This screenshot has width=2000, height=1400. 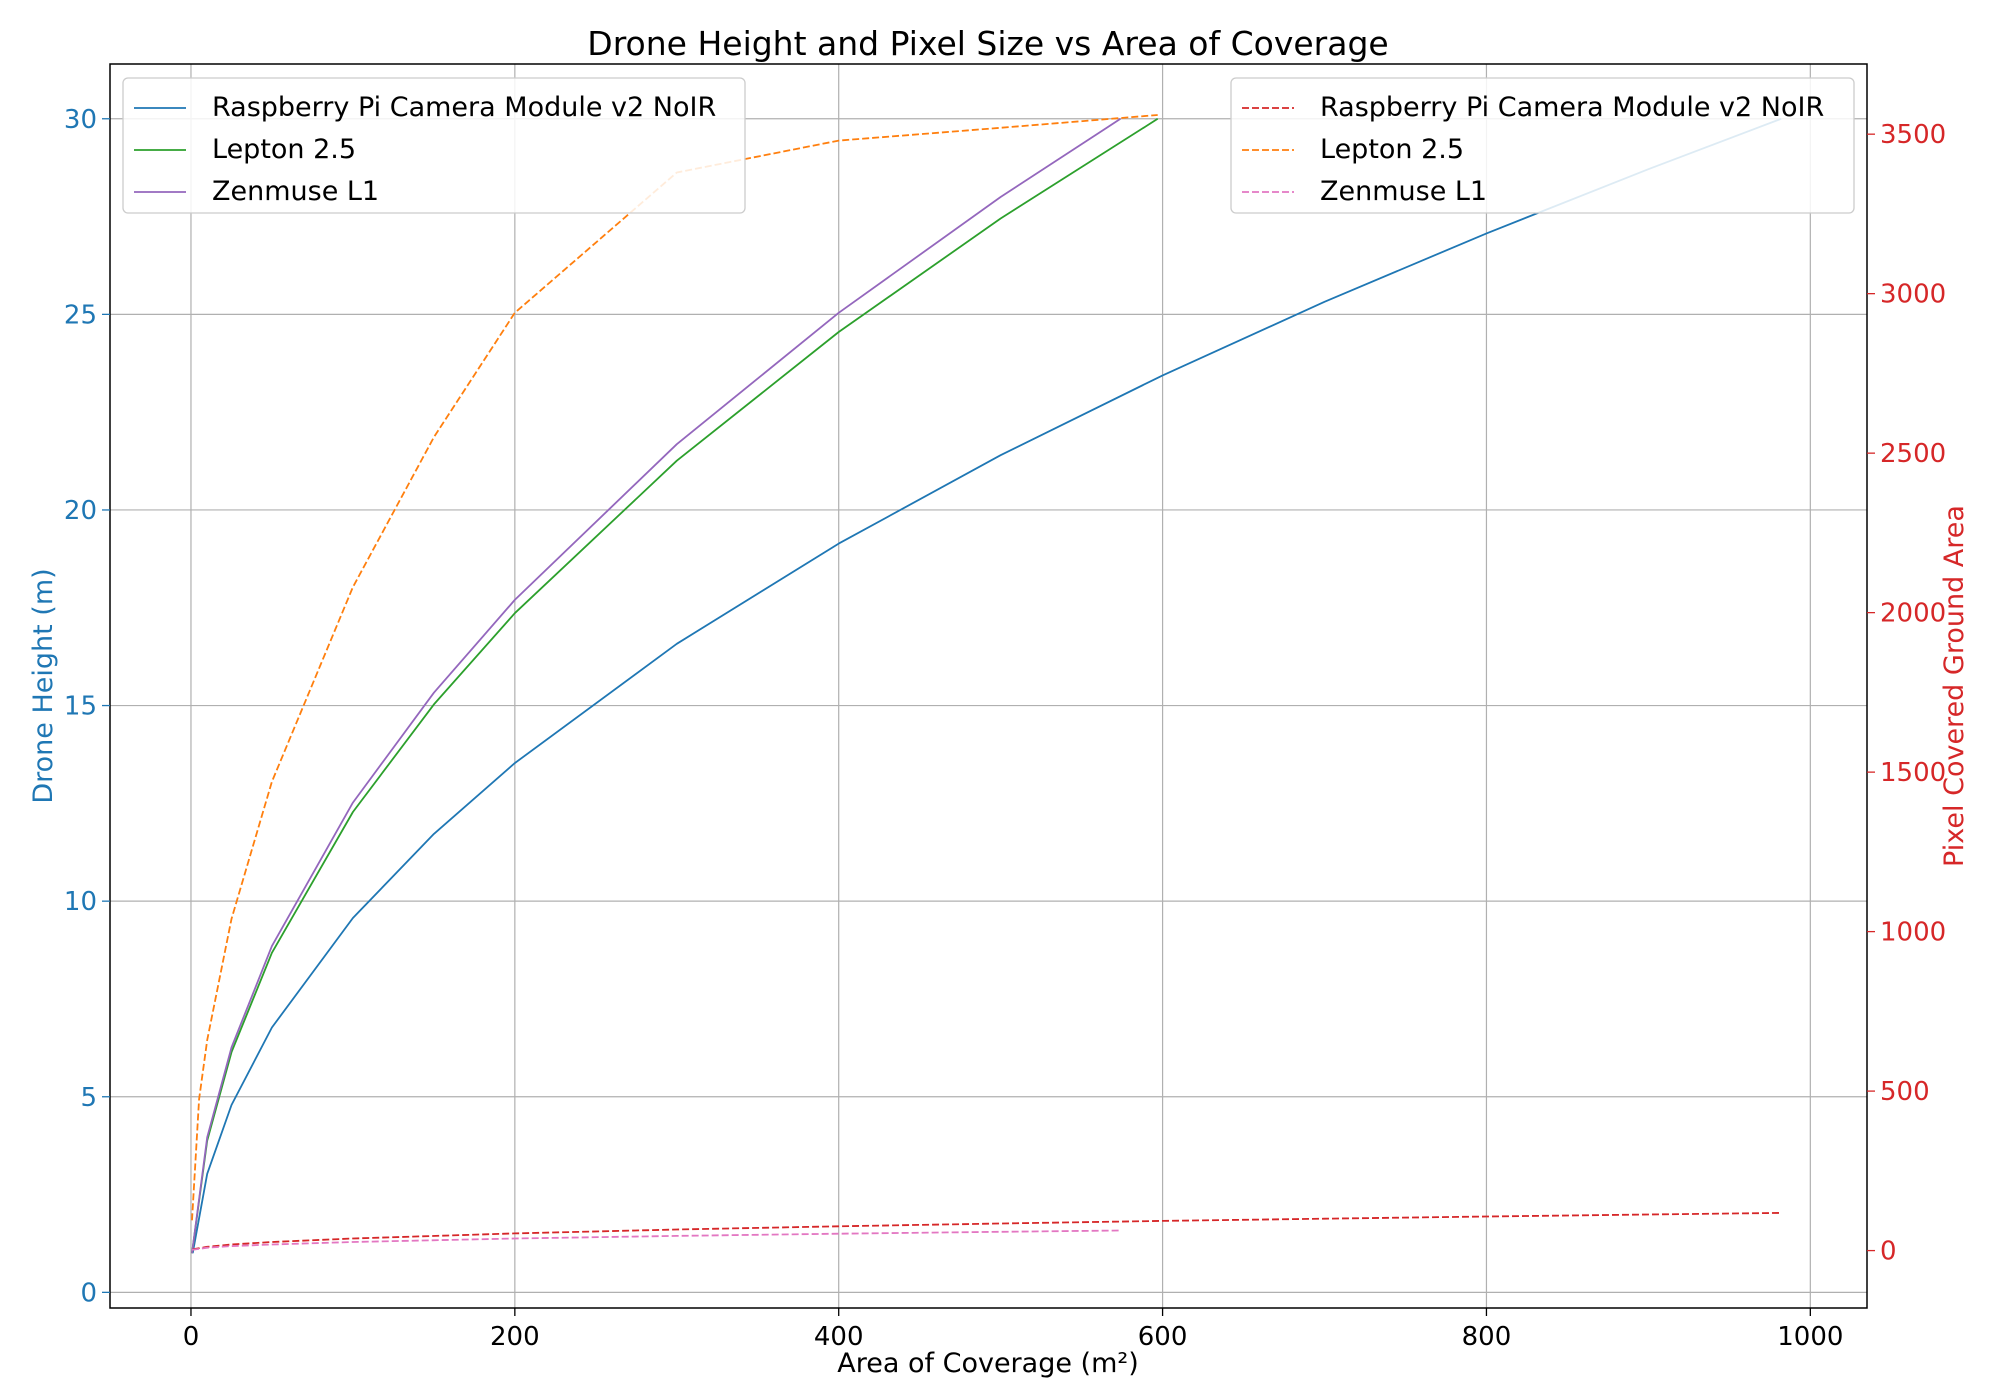 What do you see at coordinates (1913, 933) in the screenshot?
I see `right-y-tick-label: 1000` at bounding box center [1913, 933].